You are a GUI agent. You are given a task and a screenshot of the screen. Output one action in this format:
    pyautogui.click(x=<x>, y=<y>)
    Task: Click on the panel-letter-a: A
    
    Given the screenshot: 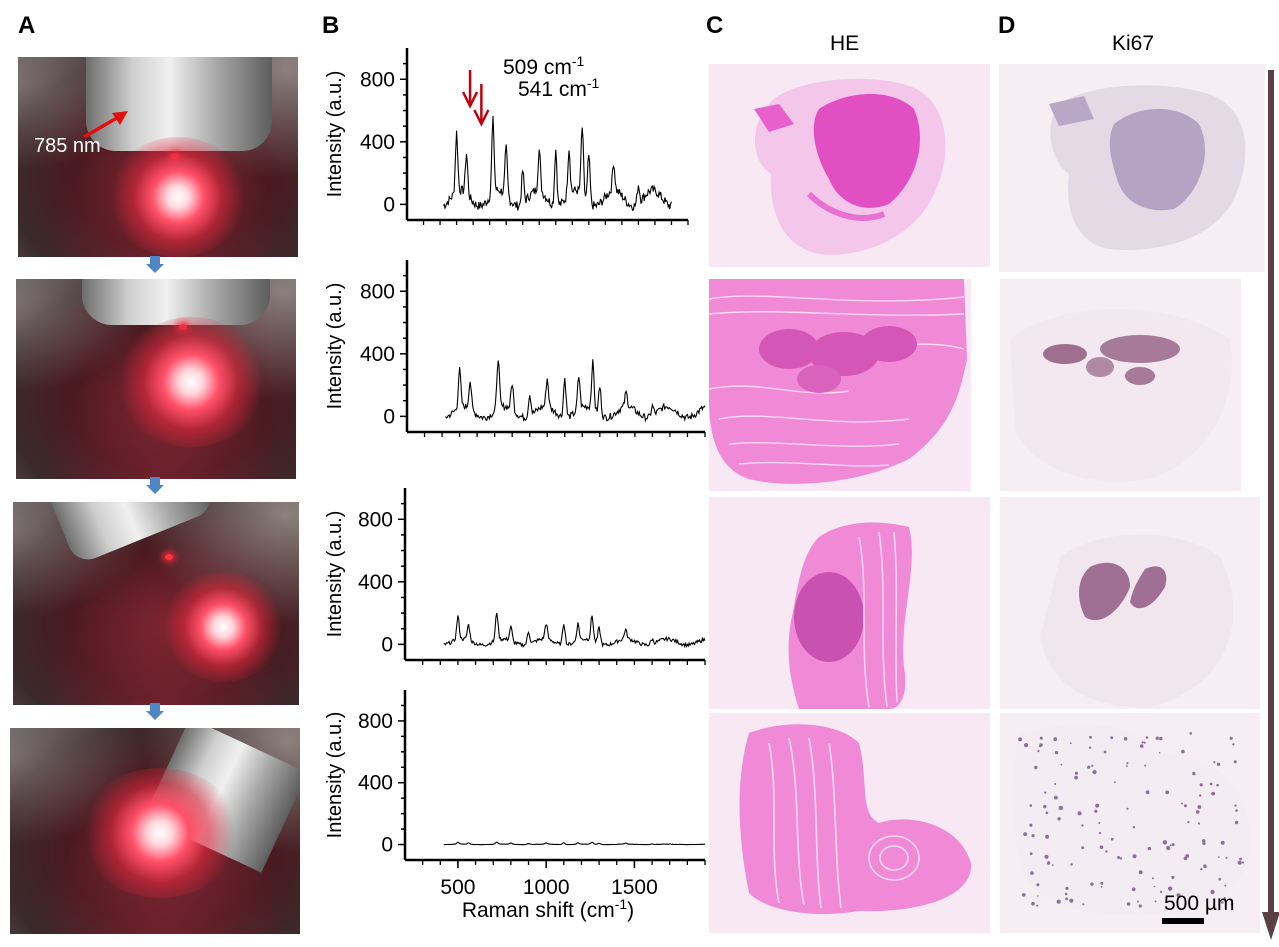 What is the action you would take?
    pyautogui.click(x=27, y=25)
    